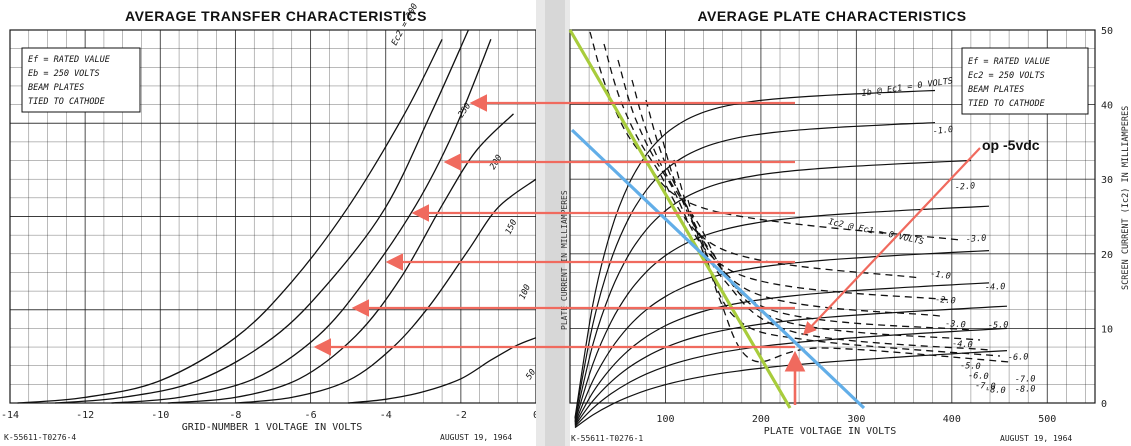 The height and width of the screenshot is (446, 1131). I want to click on right-y2-tick-label: 0, so click(1104, 404).